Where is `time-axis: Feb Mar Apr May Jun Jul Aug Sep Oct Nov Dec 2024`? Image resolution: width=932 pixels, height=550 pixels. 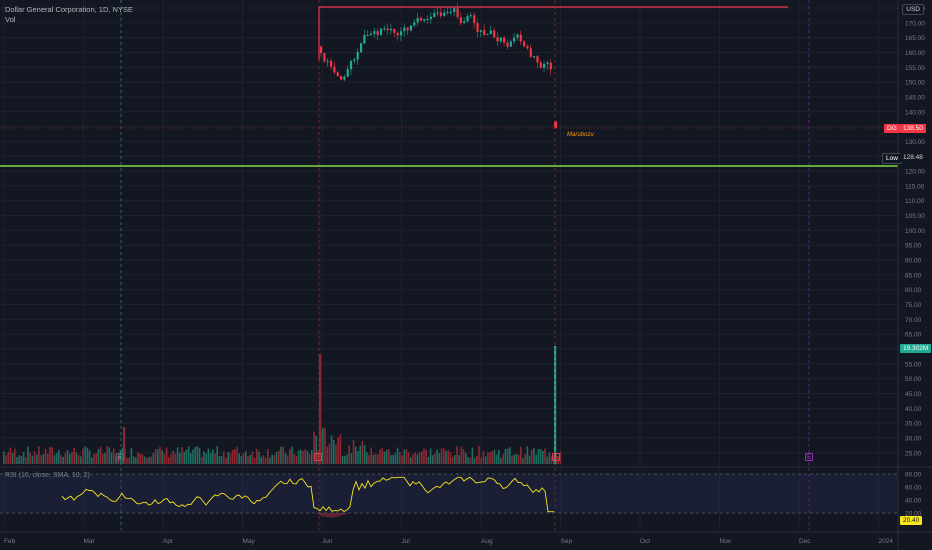 time-axis: Feb Mar Apr May Jun Jul Aug Sep Oct Nov Dec 2024 is located at coordinates (466, 538).